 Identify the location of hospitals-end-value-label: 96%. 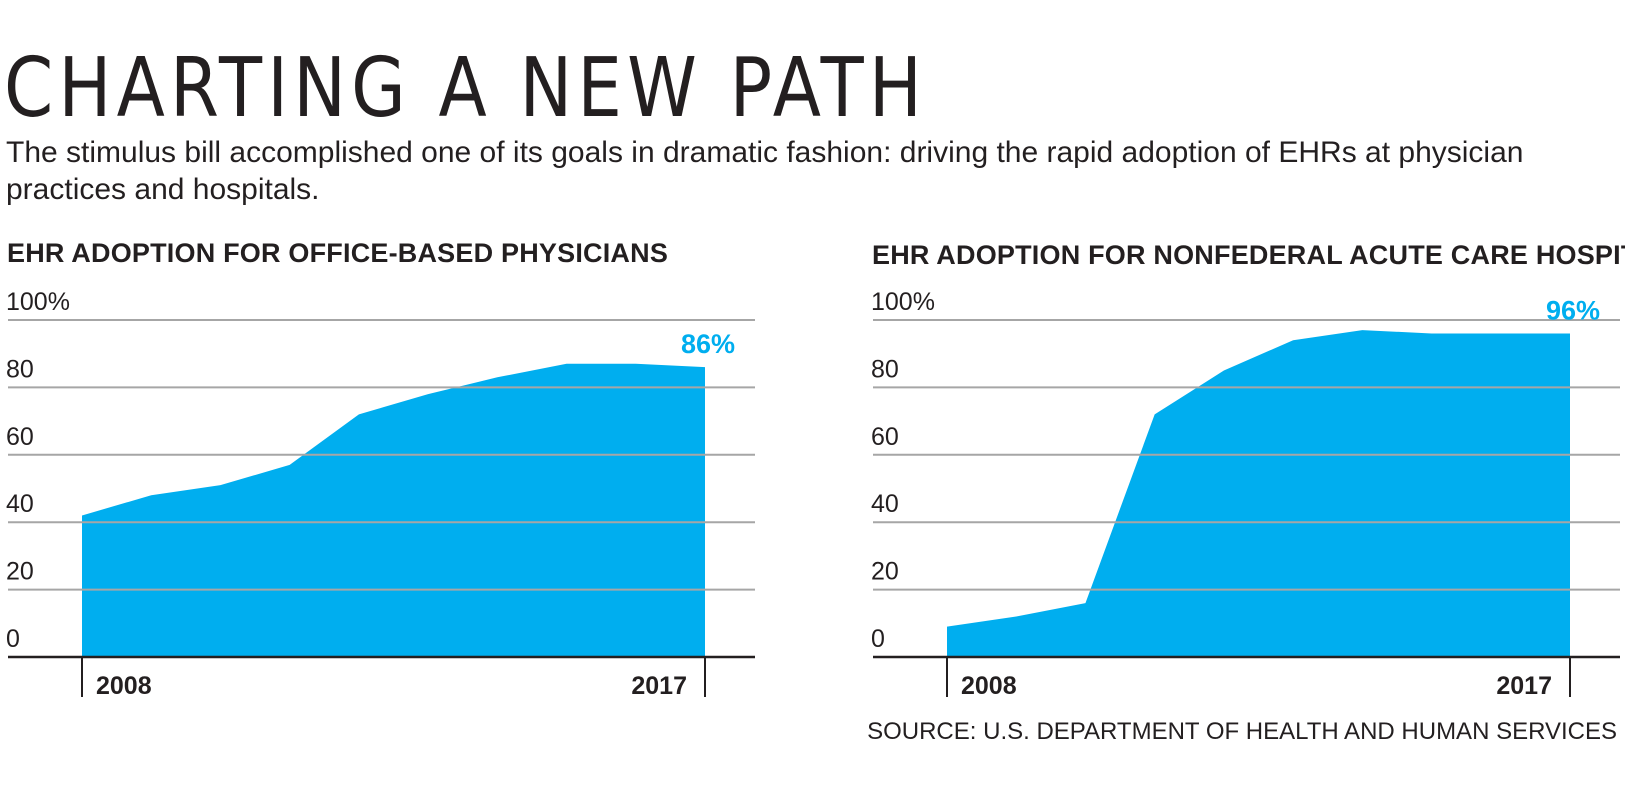
(1573, 310).